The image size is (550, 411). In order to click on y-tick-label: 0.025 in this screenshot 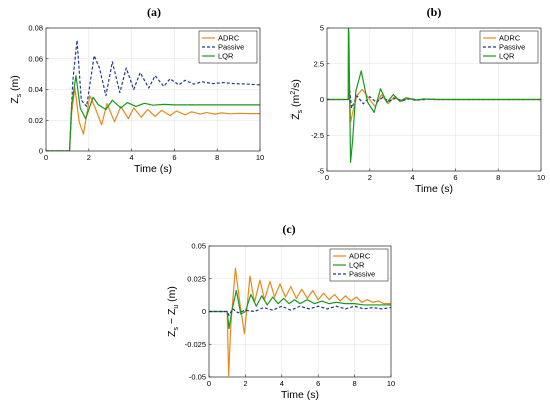, I will do `click(196, 278)`.